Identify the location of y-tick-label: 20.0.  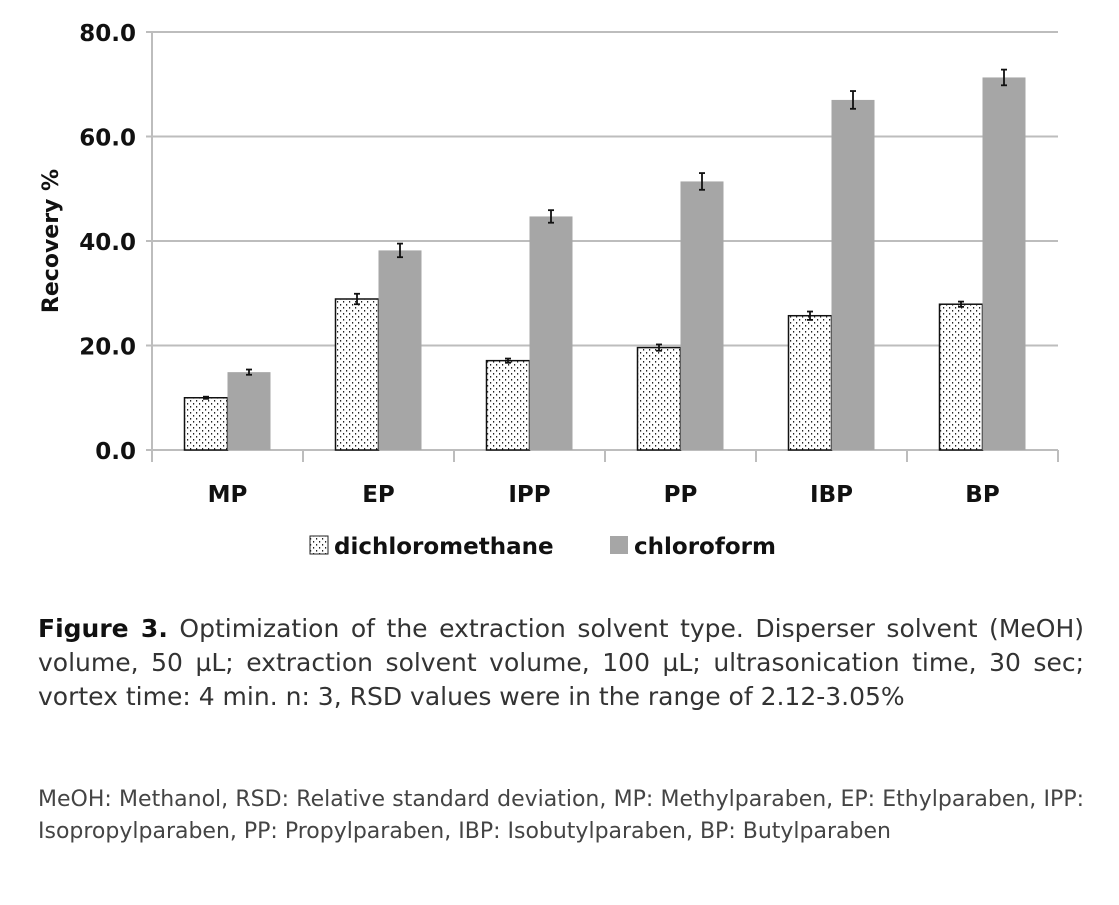
(107, 348).